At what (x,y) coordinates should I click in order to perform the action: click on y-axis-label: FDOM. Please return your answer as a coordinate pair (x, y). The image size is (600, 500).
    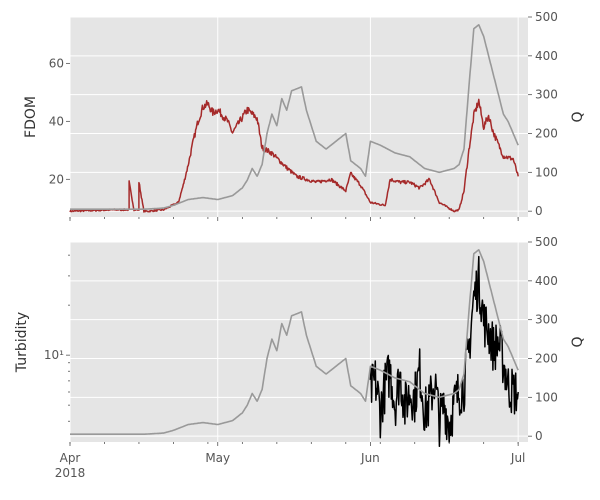
    Looking at the image, I should click on (31, 117).